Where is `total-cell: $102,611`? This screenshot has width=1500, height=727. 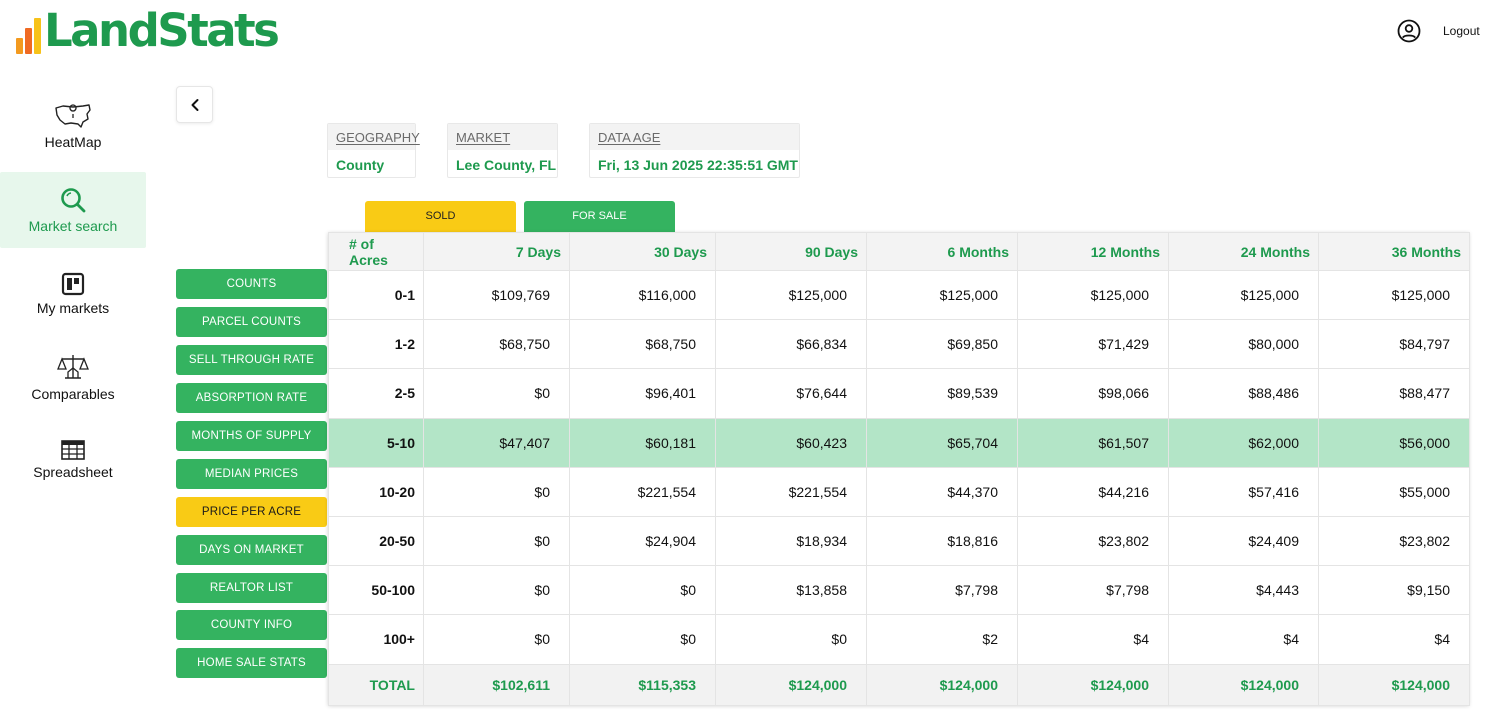
total-cell: $102,611 is located at coordinates (496, 684).